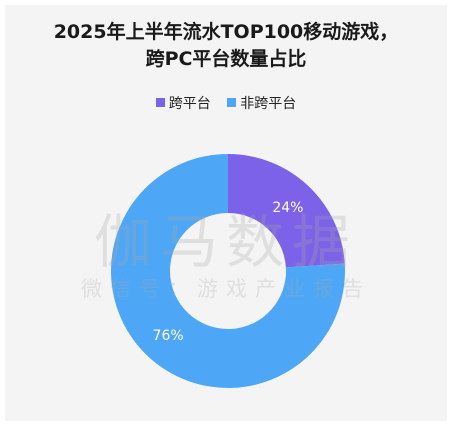  I want to click on chart-legend: 跨平台 非跨平台, so click(226, 103).